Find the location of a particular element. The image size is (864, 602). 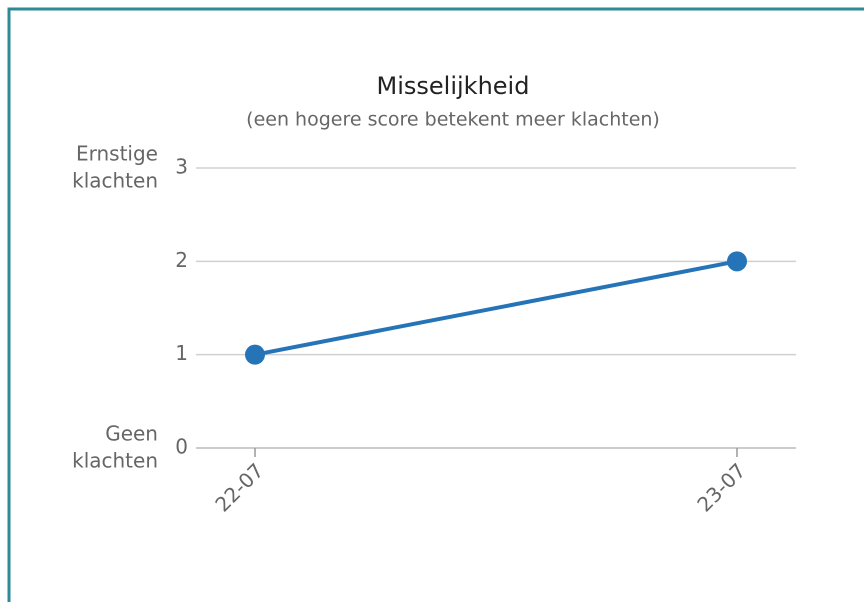

axis-end-label: Geen is located at coordinates (131, 434).